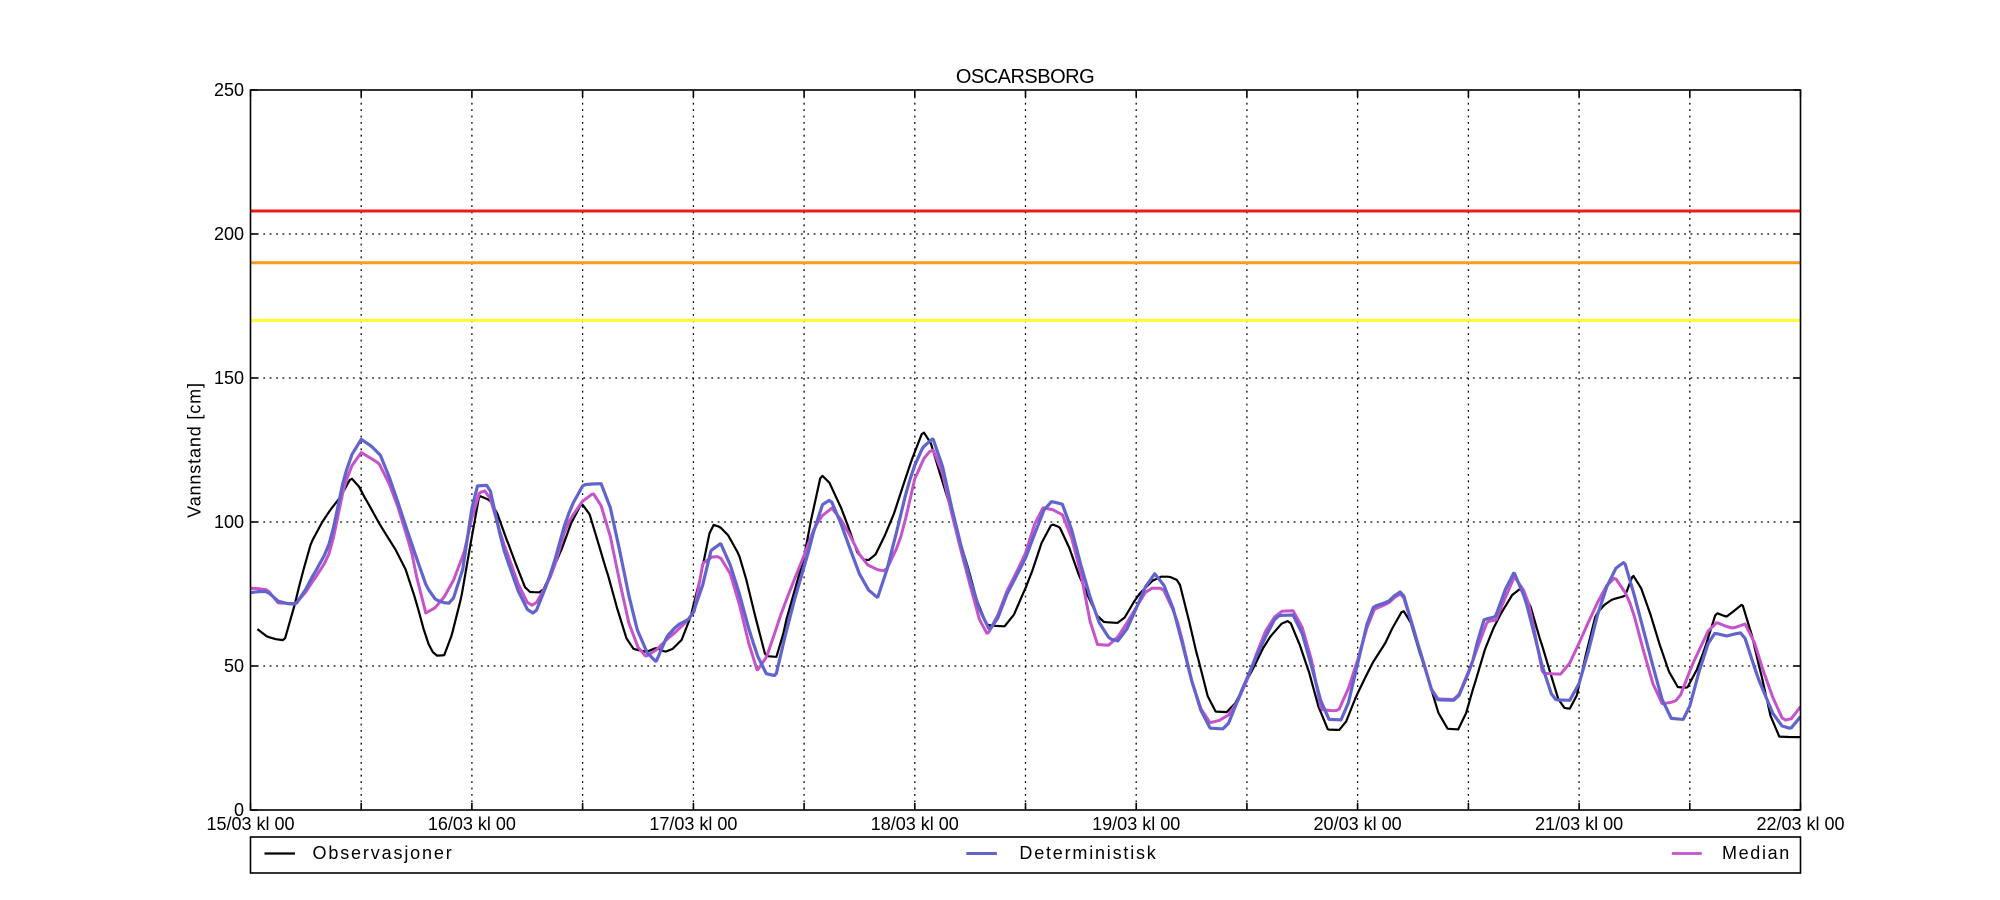  Describe the element at coordinates (915, 824) in the screenshot. I see `svg-text: 18/03 kl 00` at that location.